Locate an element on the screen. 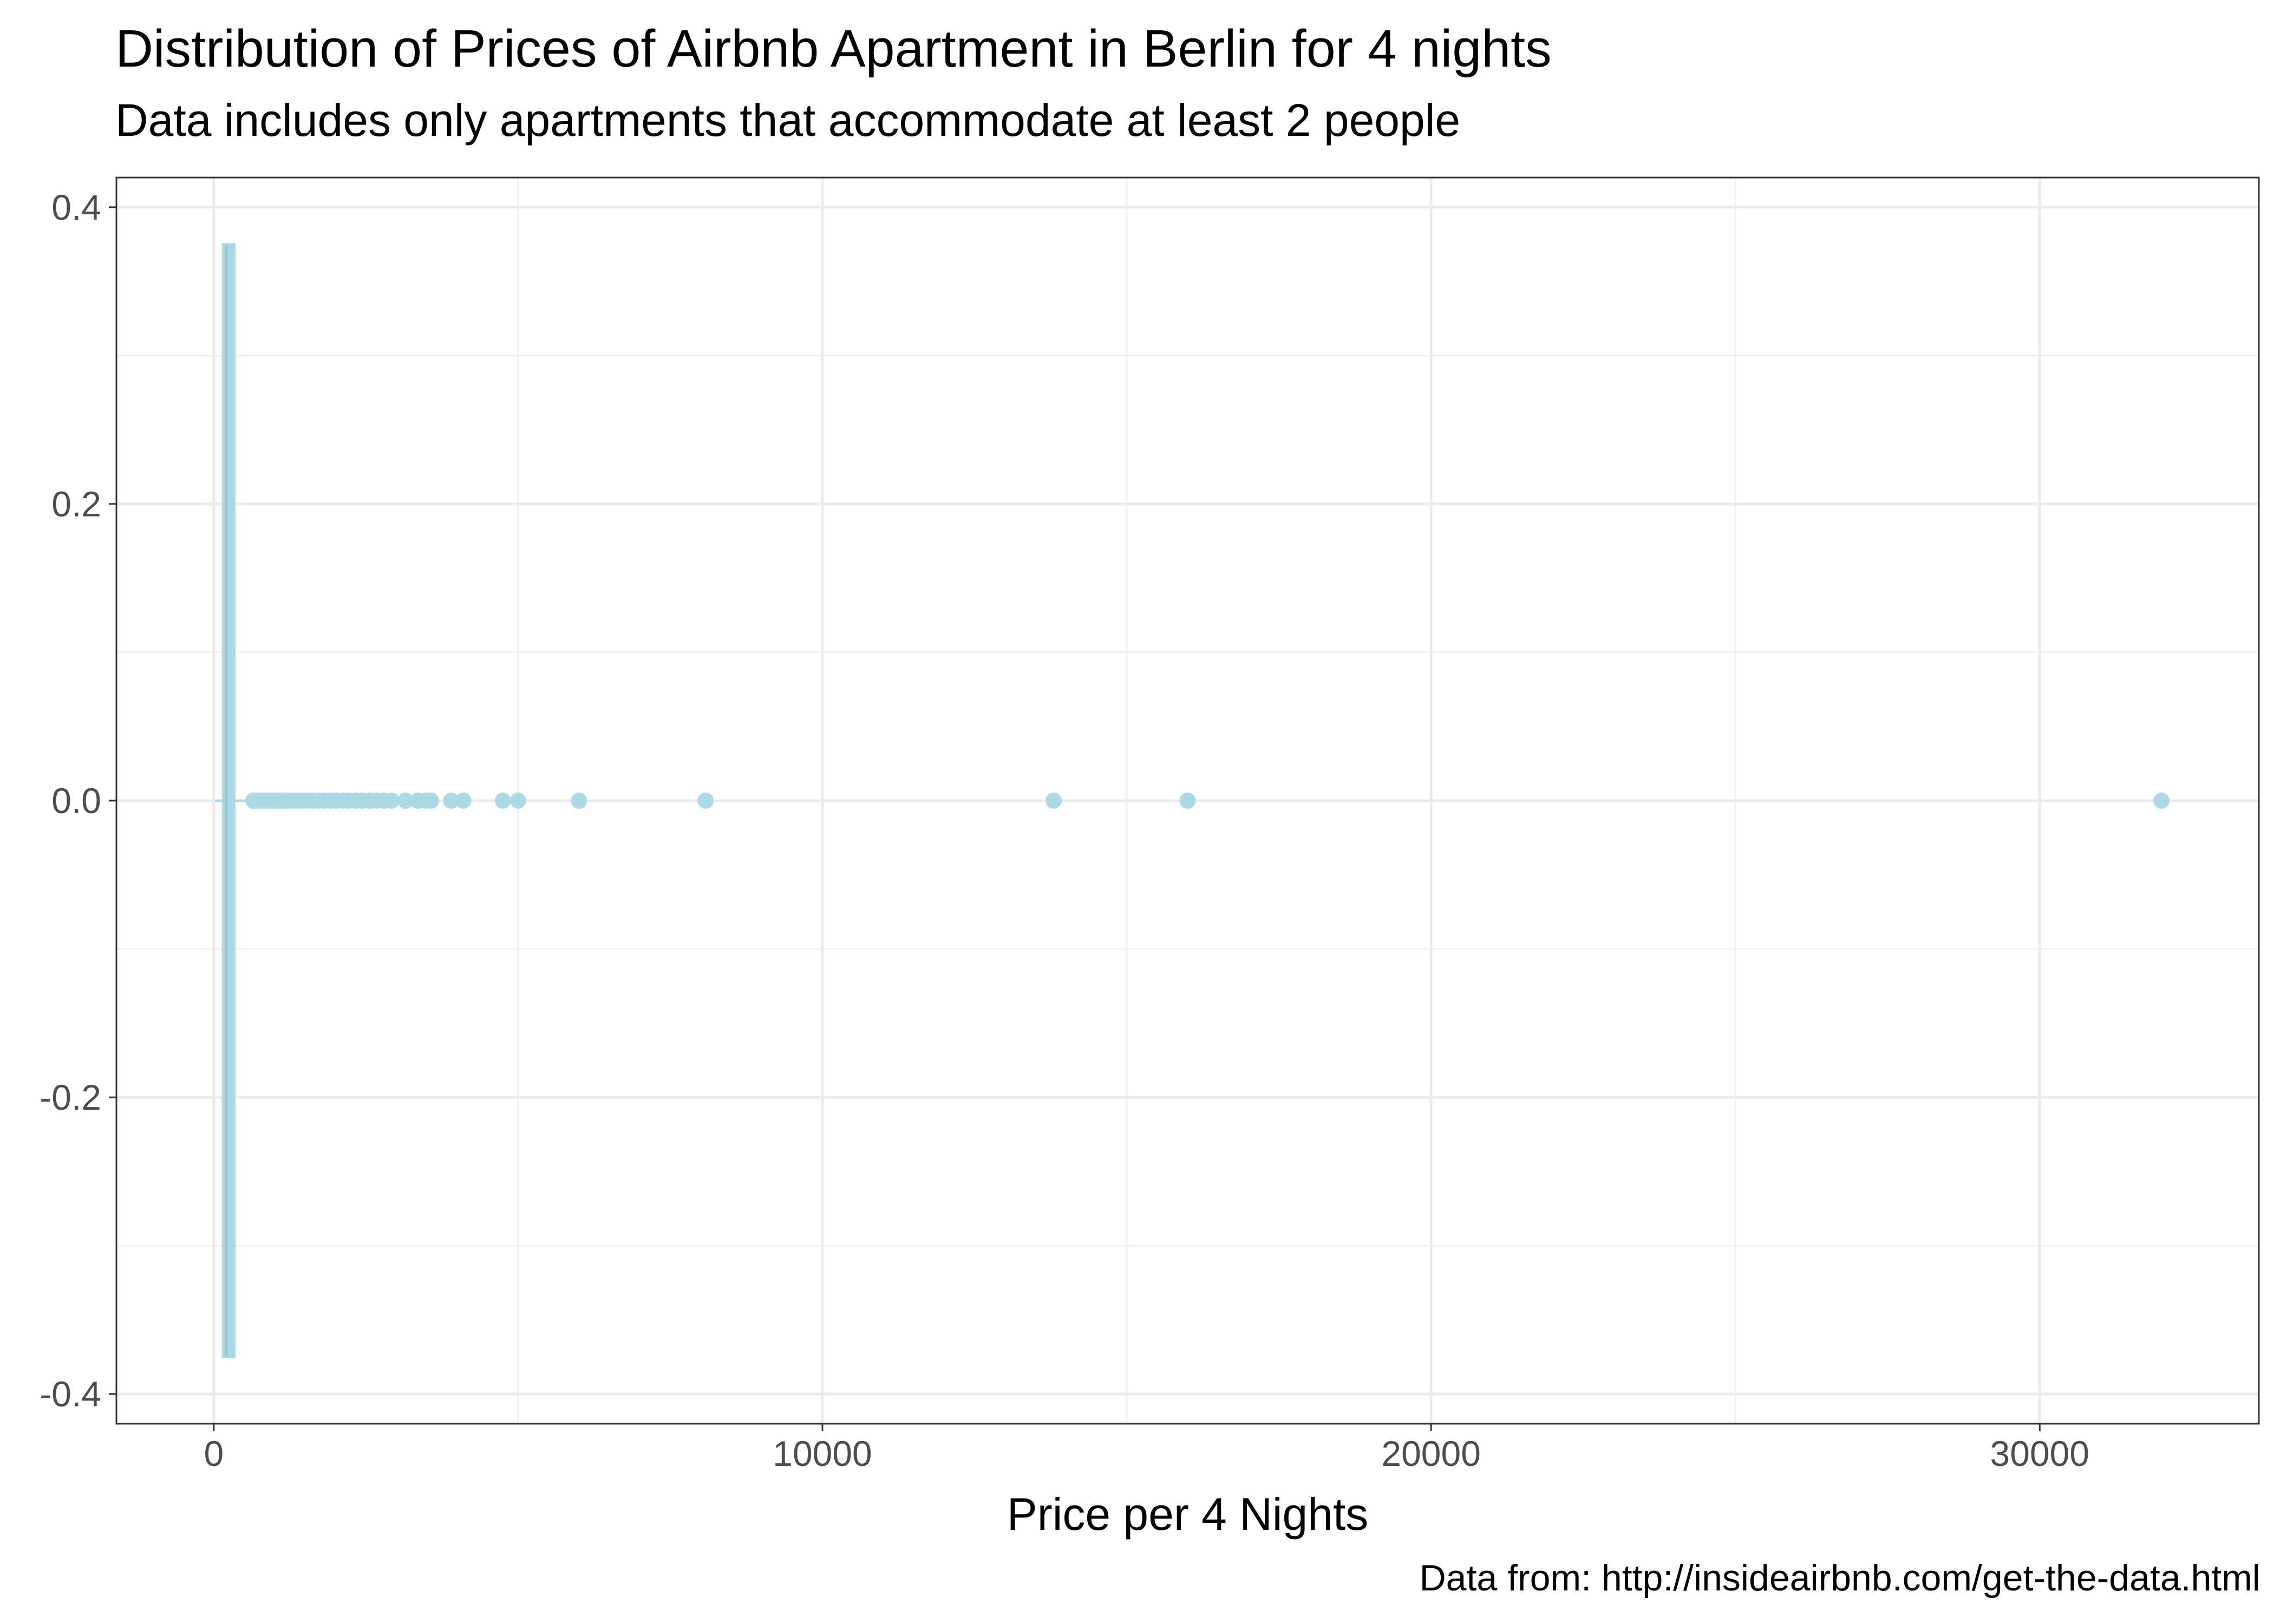  y-tick-label: 0.0 is located at coordinates (76, 801).